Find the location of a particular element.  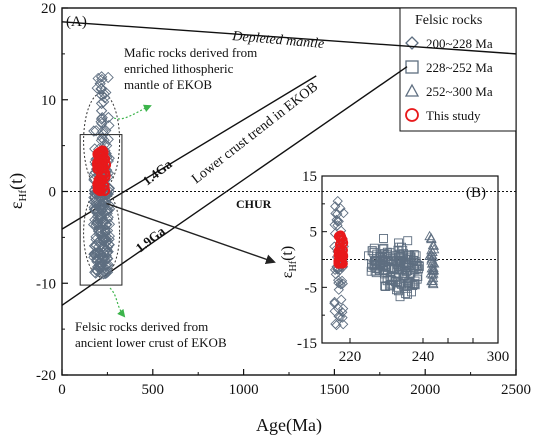

x-axis-title: Age(Ma) is located at coordinates (289, 425).